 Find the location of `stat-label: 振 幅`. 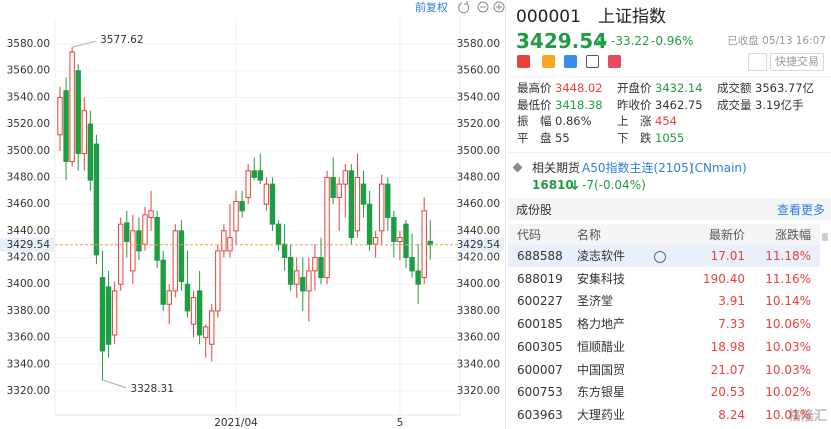

stat-label: 振 幅 is located at coordinates (534, 121).